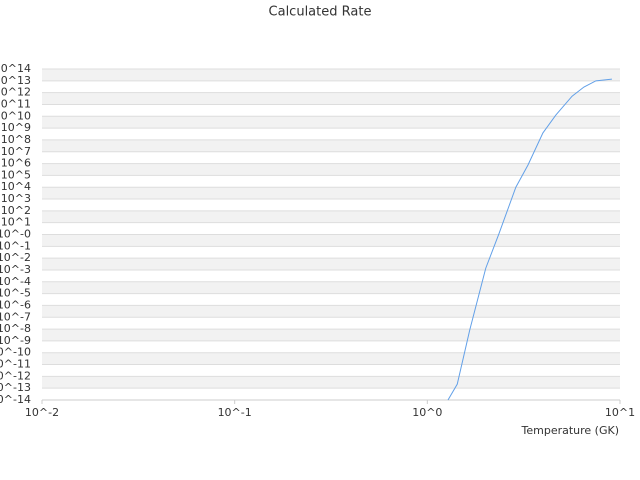 This screenshot has width=640, height=480. What do you see at coordinates (16, 163) in the screenshot?
I see `y-tick-label: 10^6` at bounding box center [16, 163].